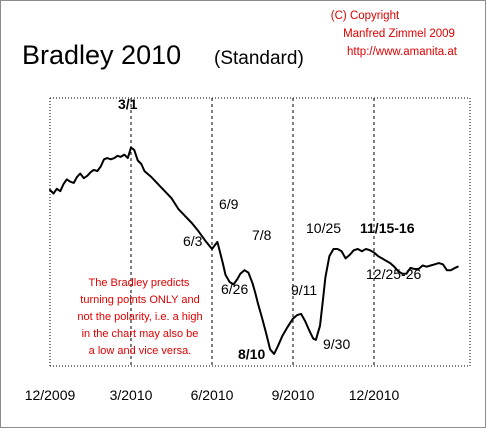  What do you see at coordinates (374, 395) in the screenshot?
I see `x-tick-label: 12/2010` at bounding box center [374, 395].